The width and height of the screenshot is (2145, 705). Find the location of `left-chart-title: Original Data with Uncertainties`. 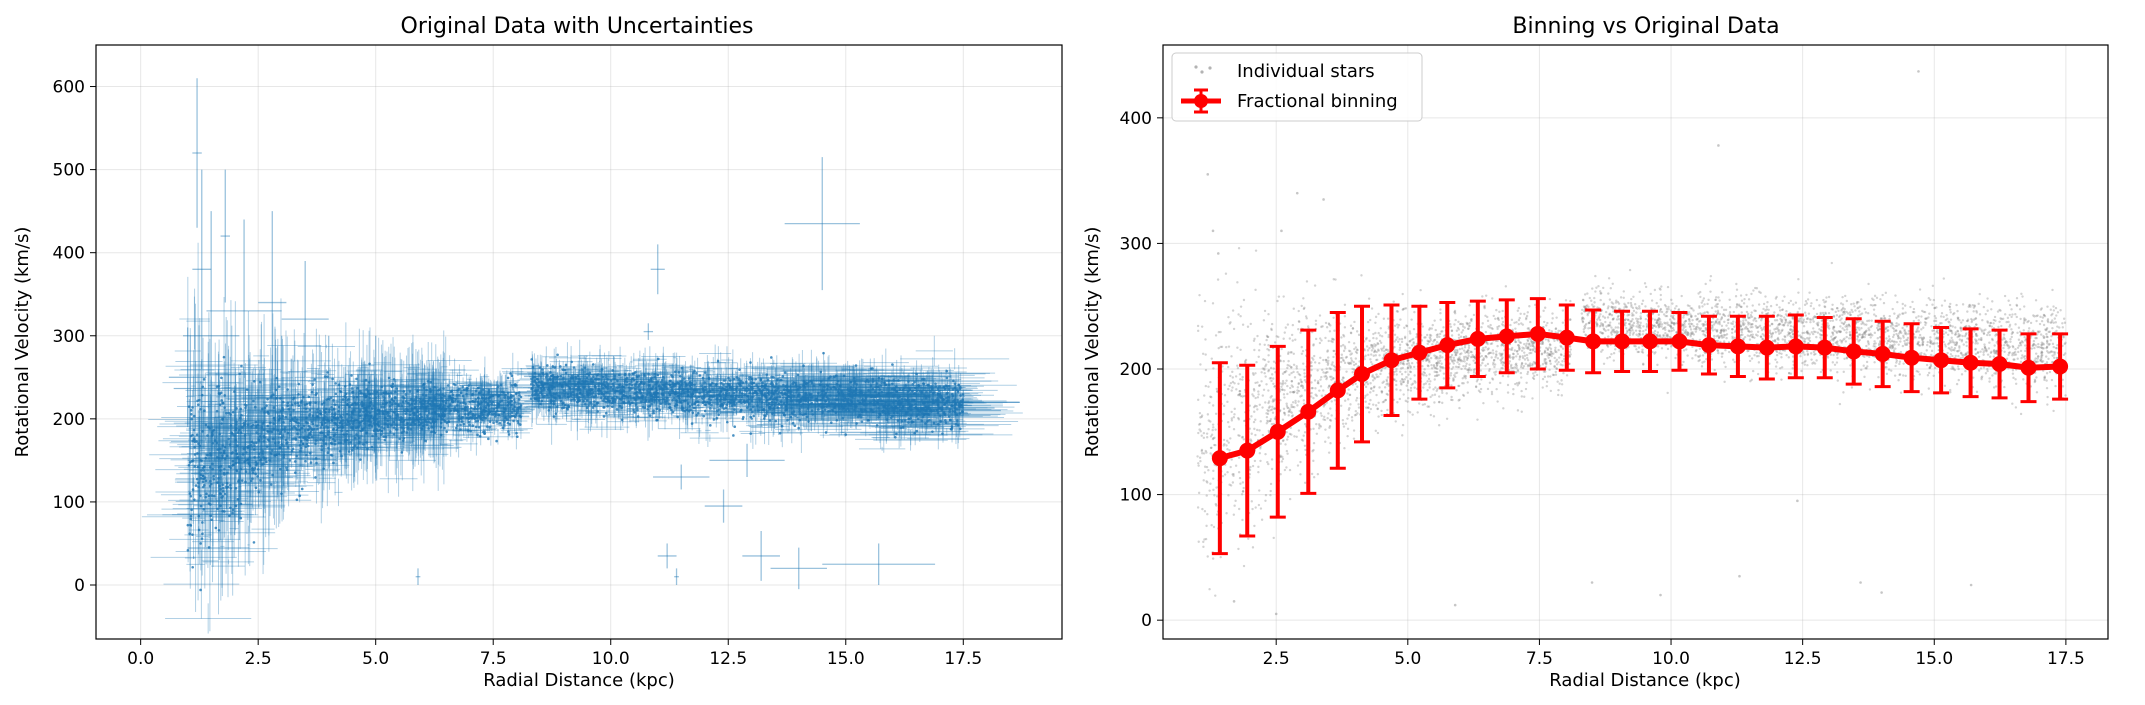

left-chart-title: Original Data with Uncertainties is located at coordinates (577, 26).